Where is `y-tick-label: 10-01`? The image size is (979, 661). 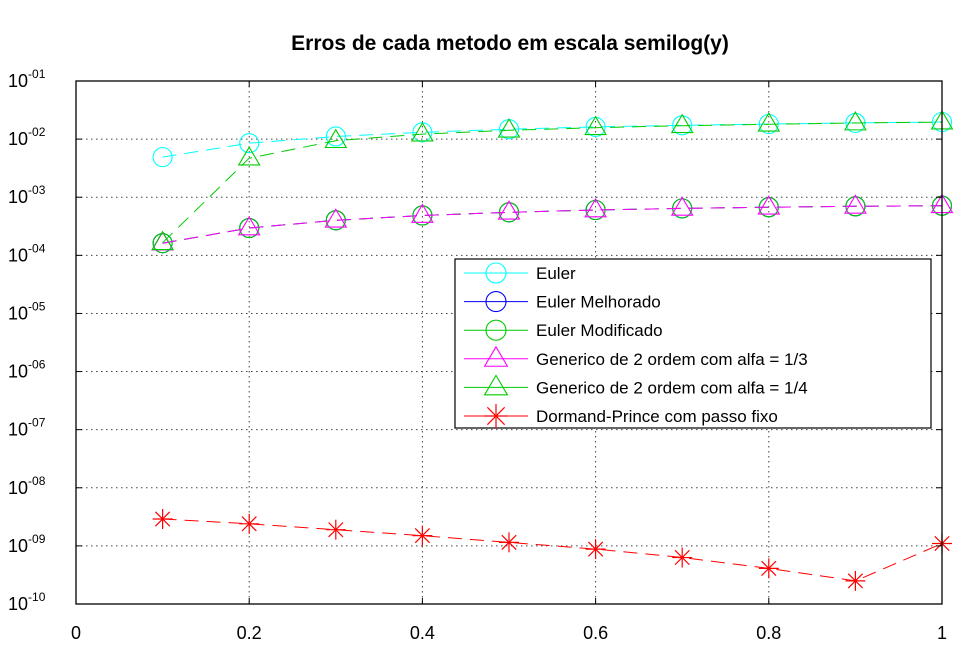 y-tick-label: 10-01 is located at coordinates (27, 79).